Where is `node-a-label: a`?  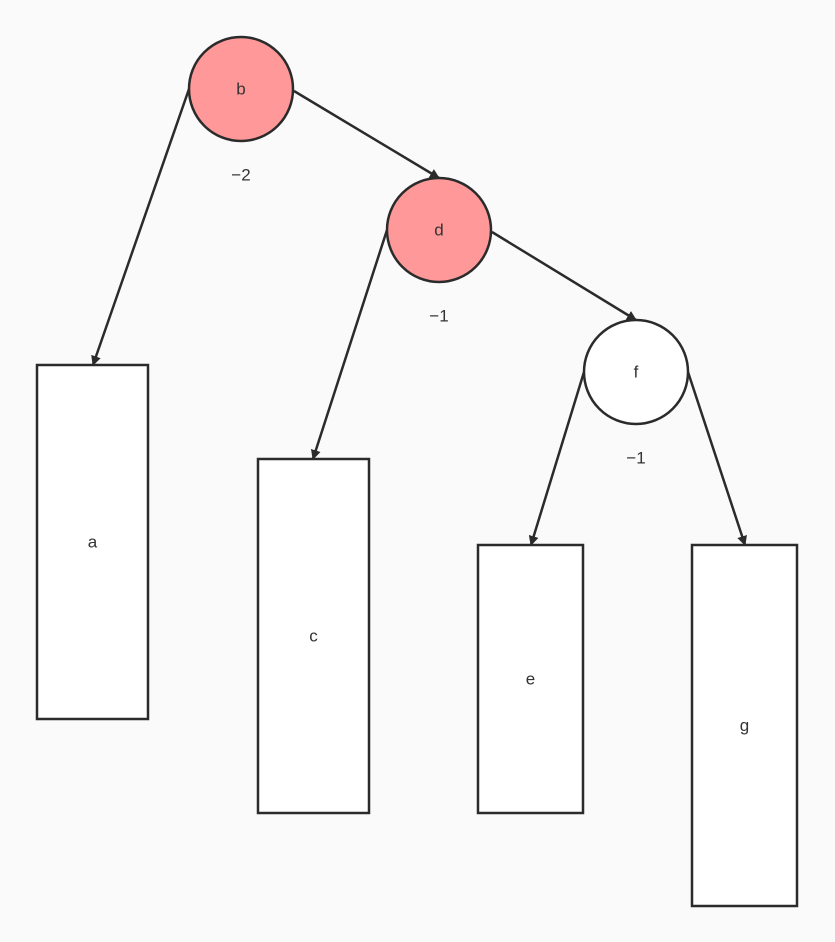
node-a-label: a is located at coordinates (93, 542).